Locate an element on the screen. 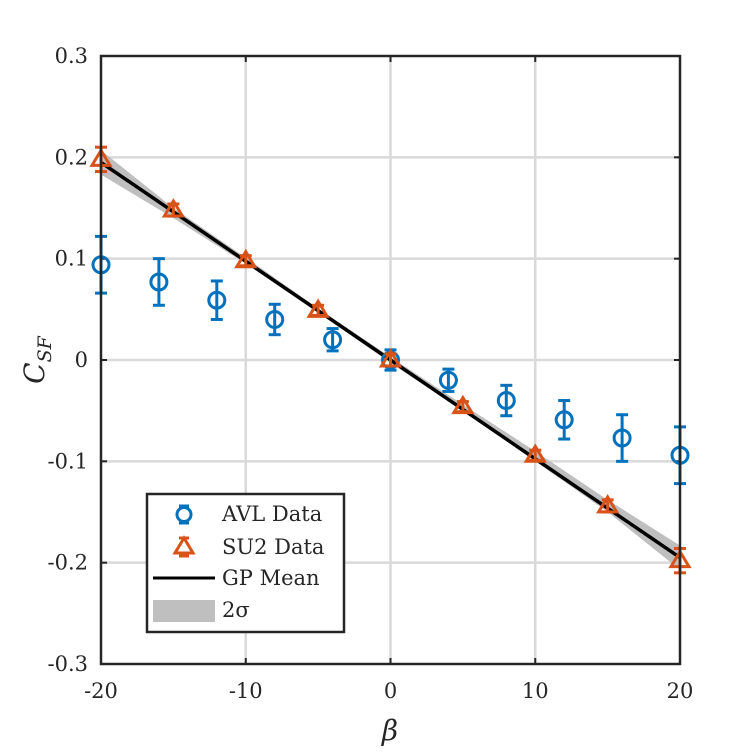 The width and height of the screenshot is (750, 755). legend-label-2sigma: 2σ is located at coordinates (236, 610).